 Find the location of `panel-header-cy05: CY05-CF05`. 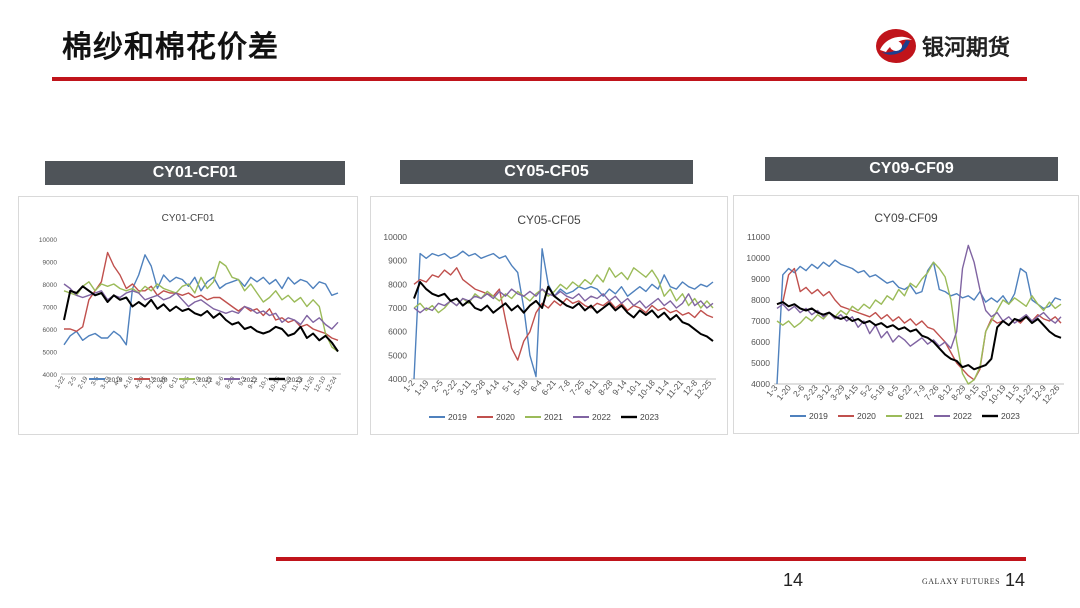

panel-header-cy05: CY05-CF05 is located at coordinates (546, 172).